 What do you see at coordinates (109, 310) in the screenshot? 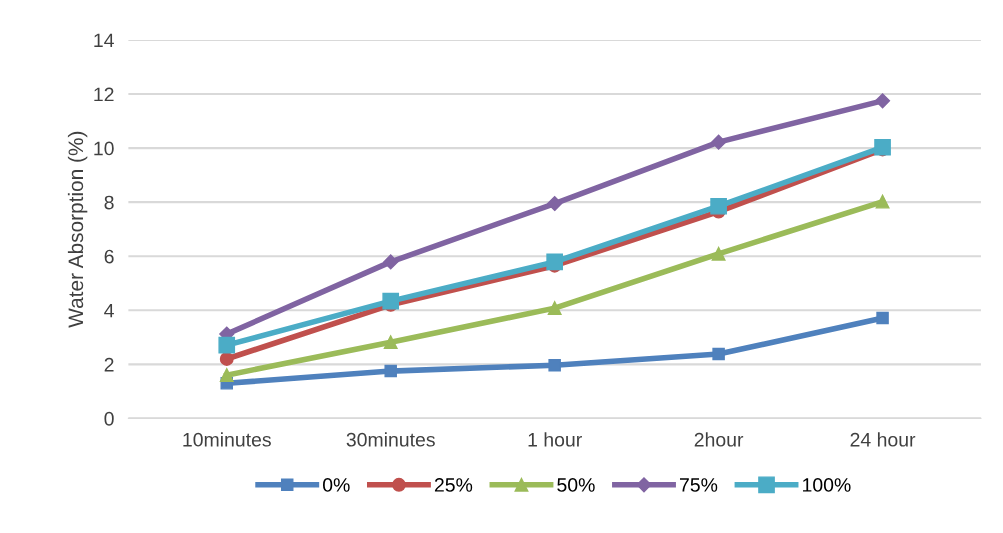
I see `y-tick-label: 4` at bounding box center [109, 310].